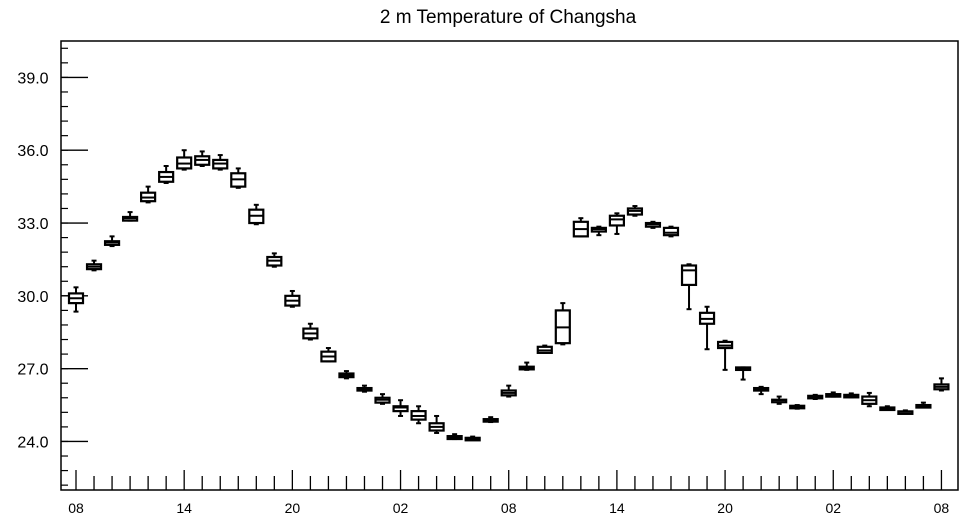 The image size is (964, 520). What do you see at coordinates (508, 17) in the screenshot?
I see `chart-title: 2 m Temperature of Changsha` at bounding box center [508, 17].